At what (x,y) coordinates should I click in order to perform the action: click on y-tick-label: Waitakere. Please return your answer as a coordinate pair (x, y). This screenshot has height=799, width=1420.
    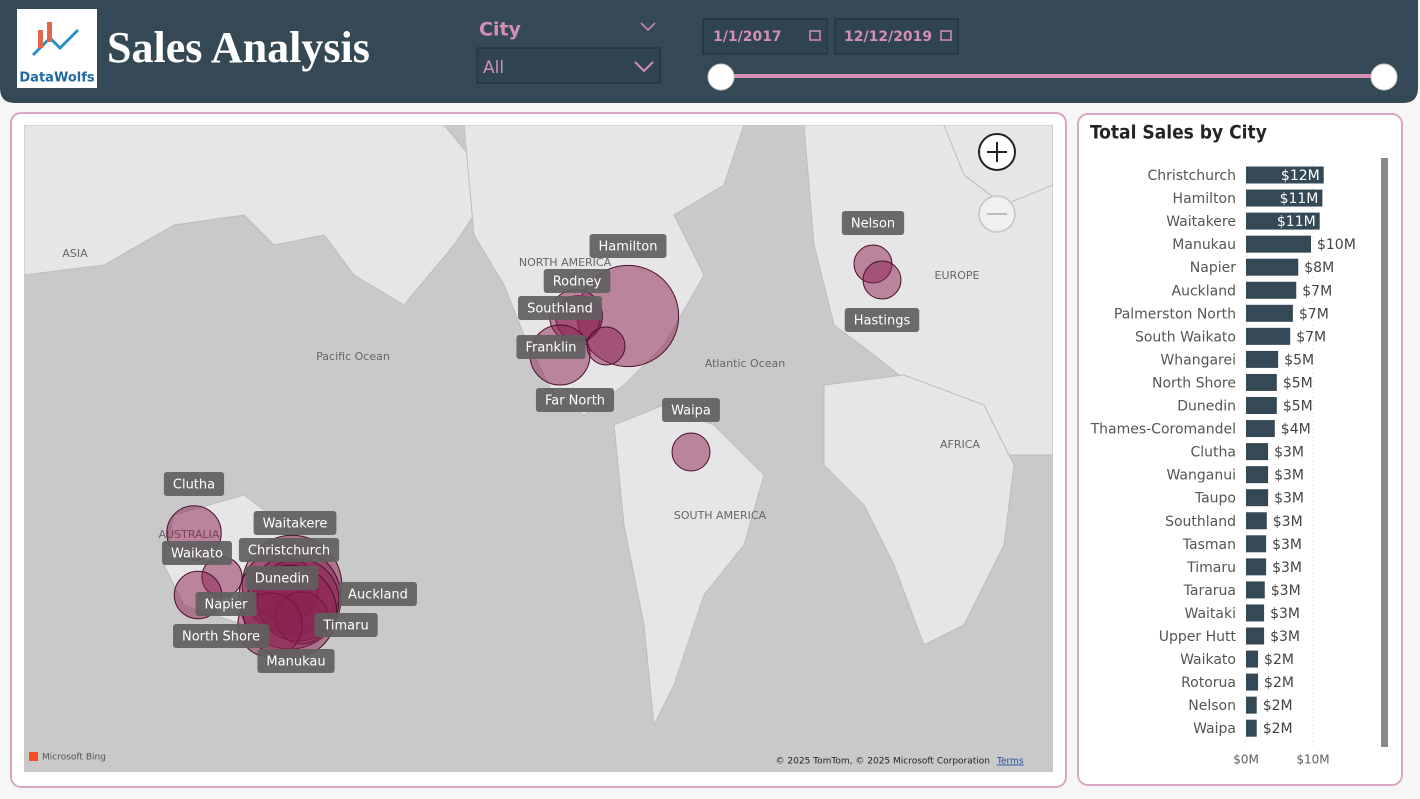
    Looking at the image, I should click on (1201, 222).